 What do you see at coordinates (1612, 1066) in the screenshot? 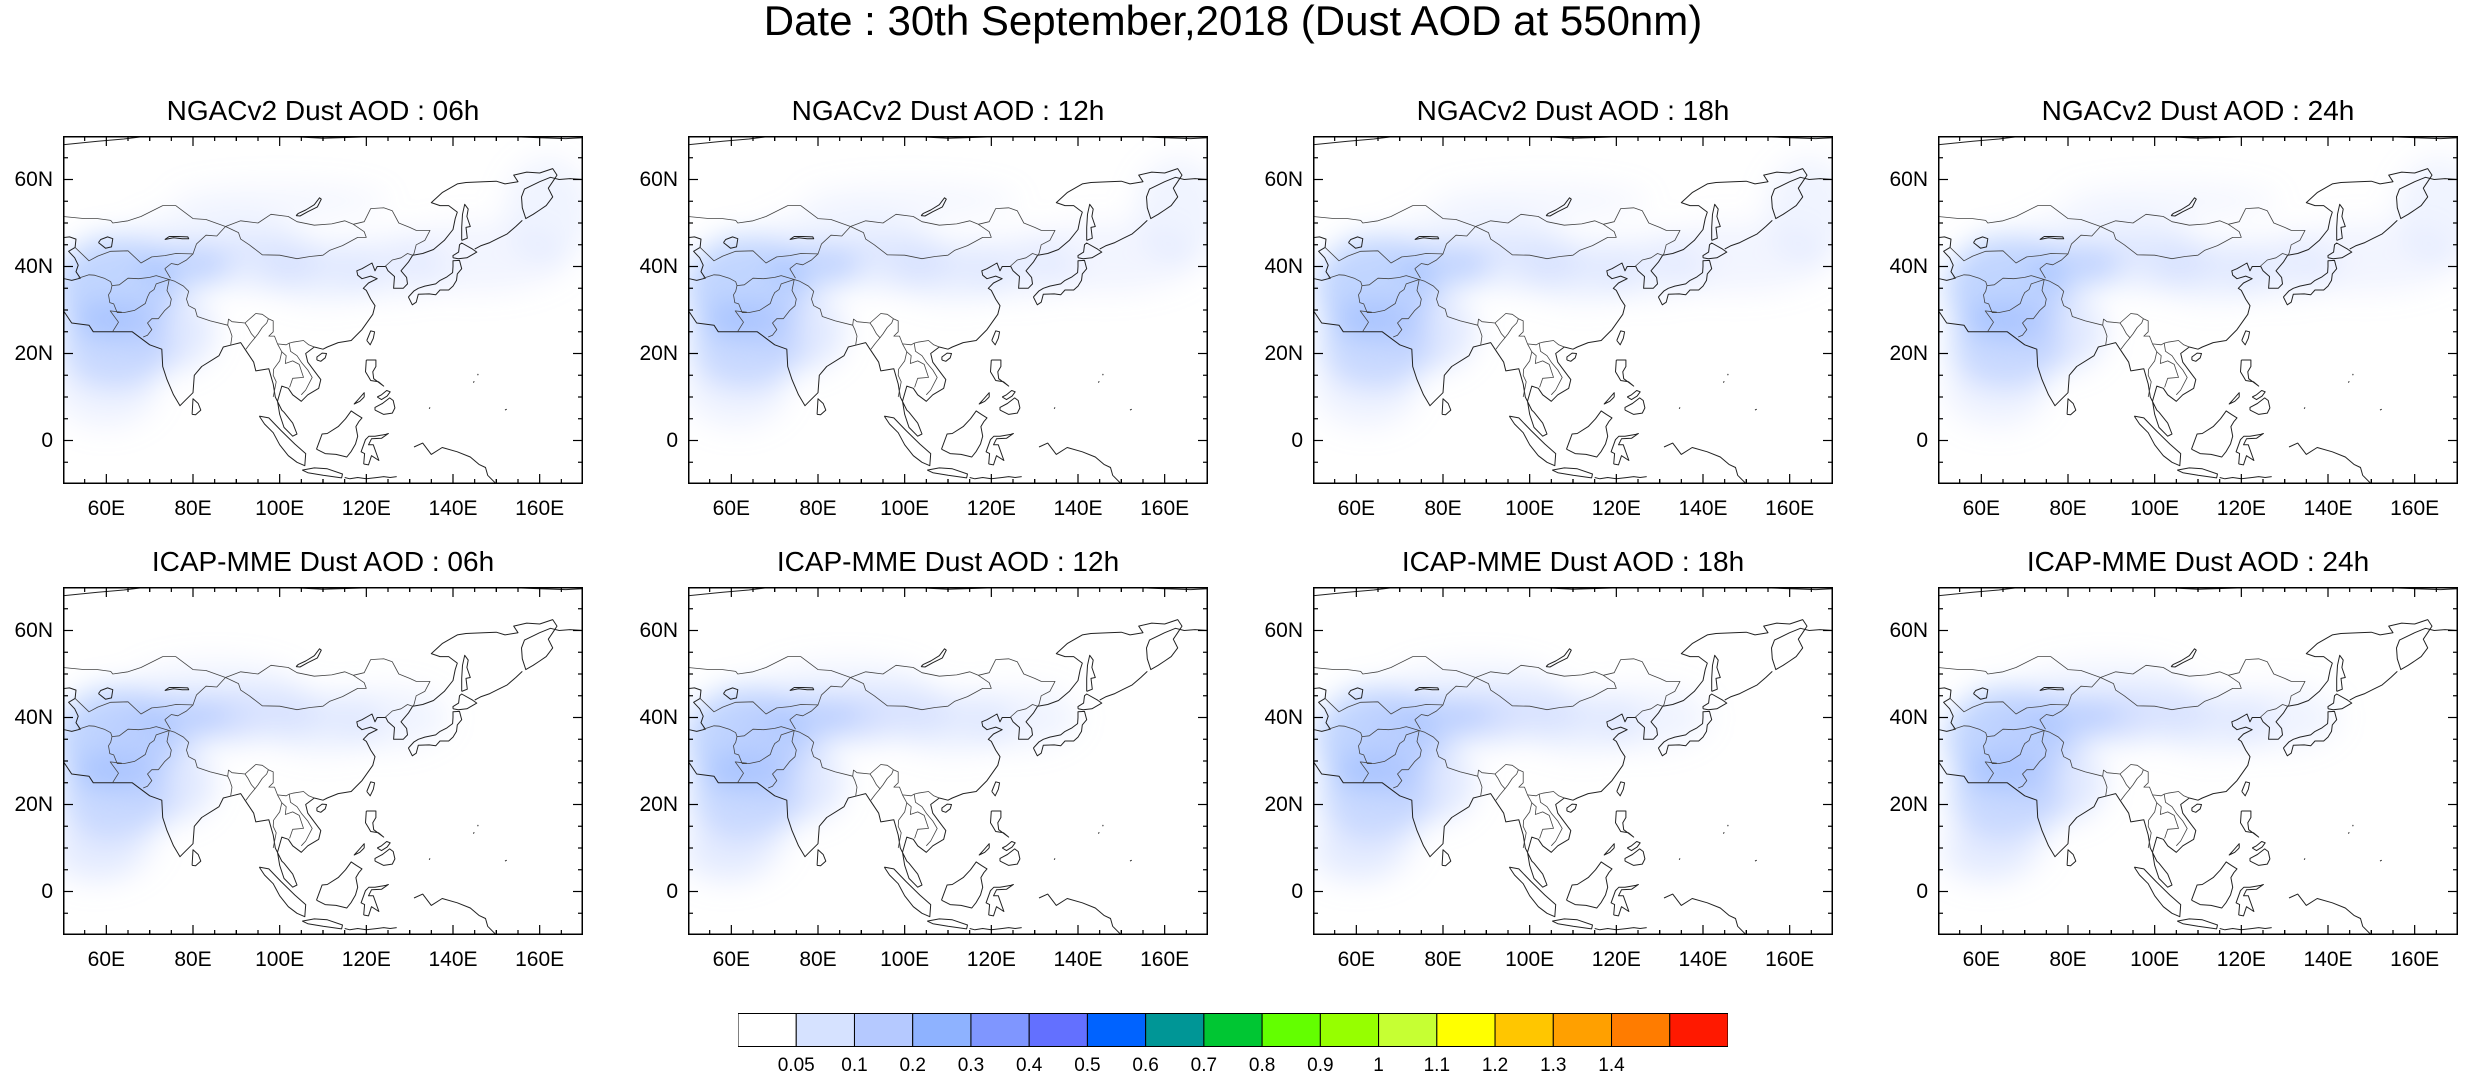
I see `colorbar-label: 1.4` at bounding box center [1612, 1066].